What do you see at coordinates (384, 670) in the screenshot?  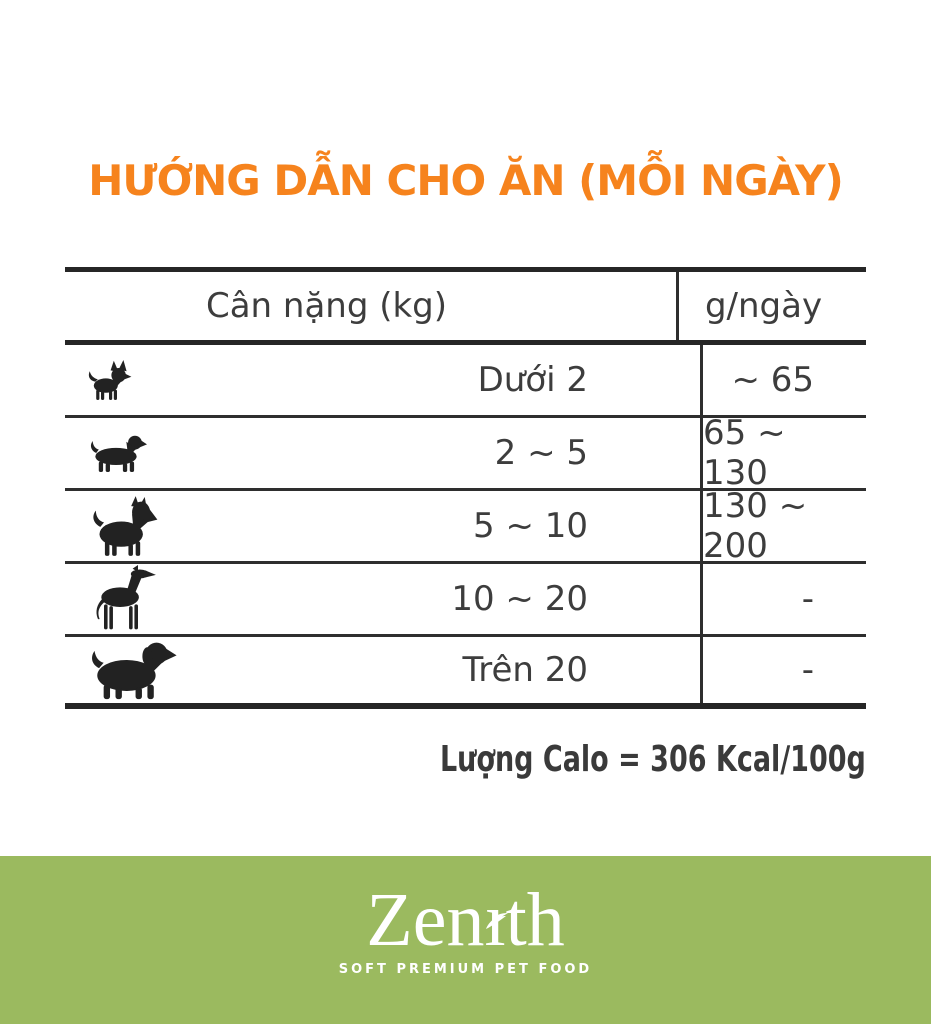 I see `weight-cell: Trên 20` at bounding box center [384, 670].